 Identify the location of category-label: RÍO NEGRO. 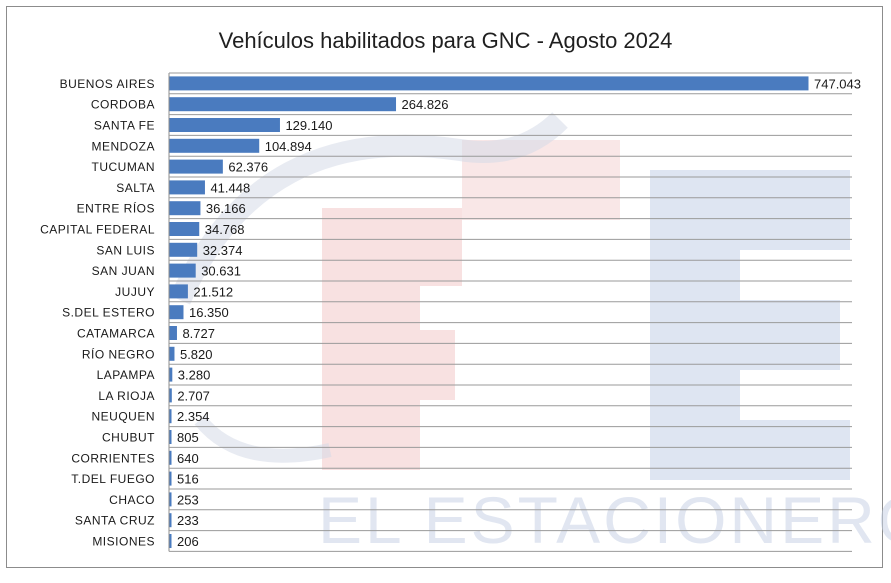
(118, 353).